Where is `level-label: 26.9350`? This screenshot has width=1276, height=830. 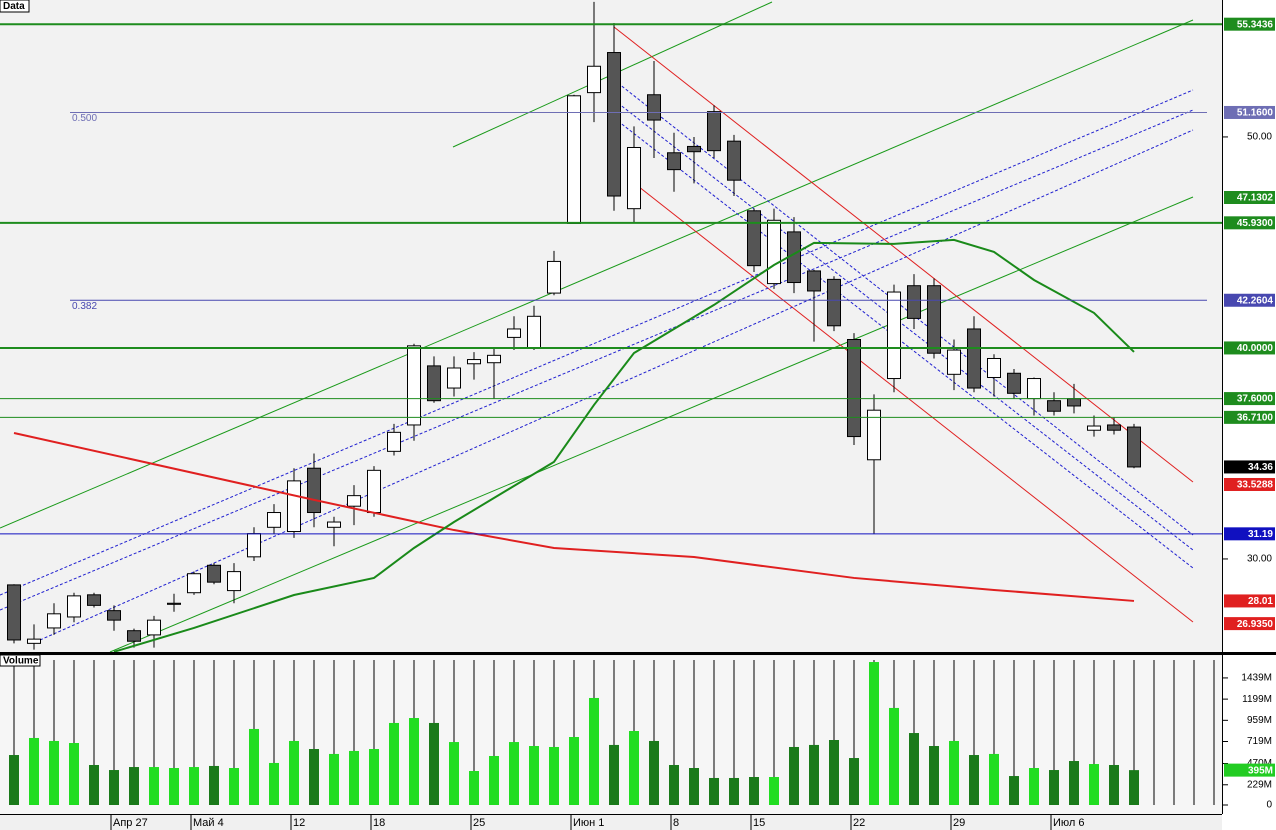
level-label: 26.9350 is located at coordinates (1255, 624).